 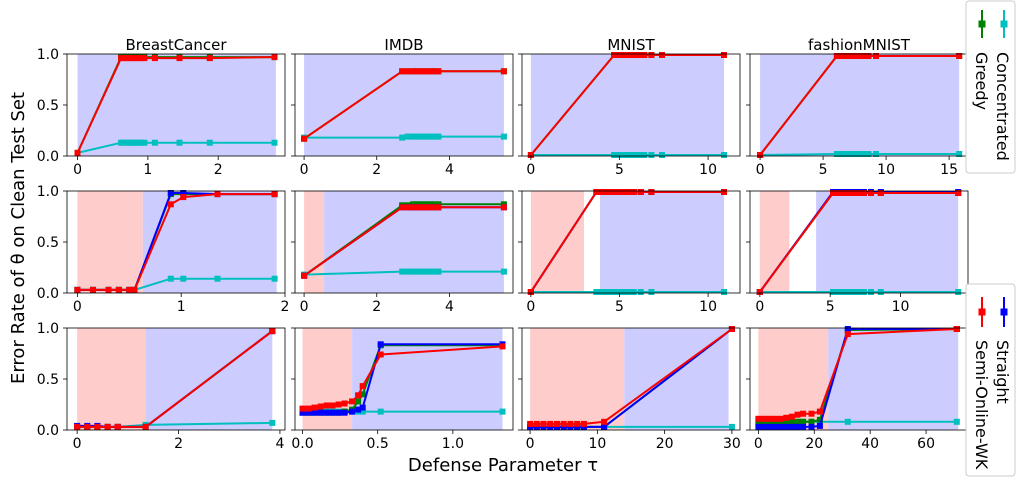 I want to click on panel-1-0-ytick-label: 1.0, so click(x=48, y=192).